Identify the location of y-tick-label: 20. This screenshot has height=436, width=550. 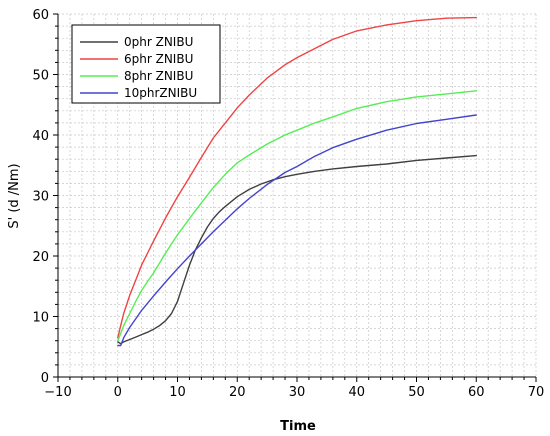
(40, 257).